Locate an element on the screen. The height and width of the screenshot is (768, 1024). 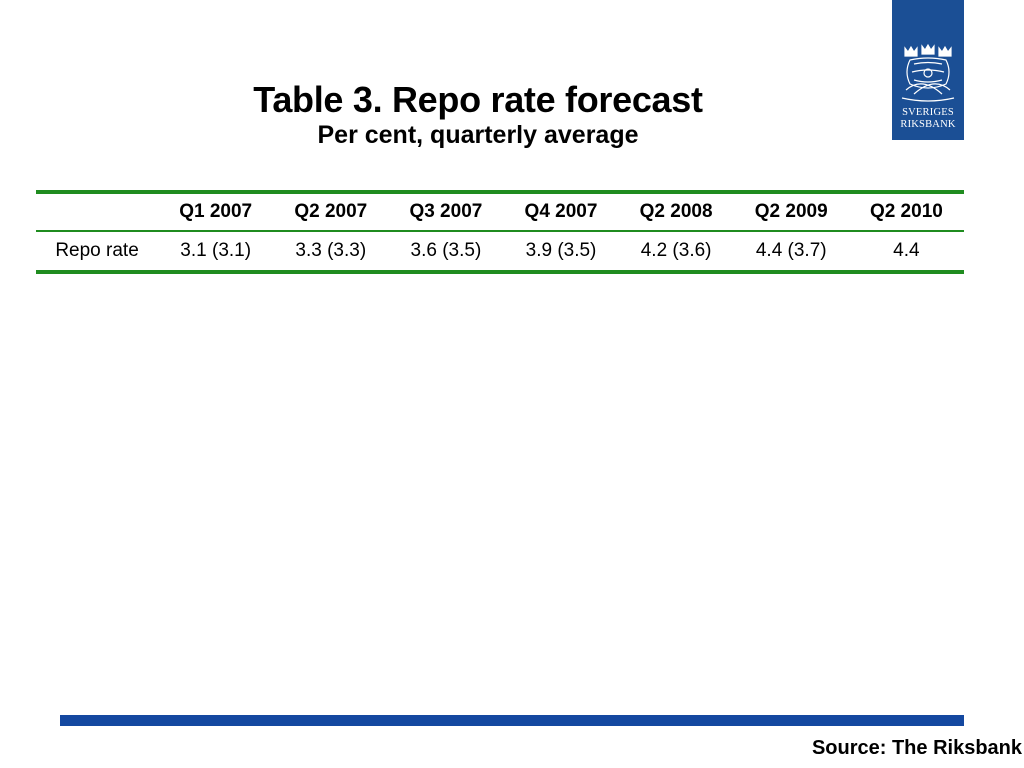
riksbank-crest-icon is located at coordinates (928, 72).